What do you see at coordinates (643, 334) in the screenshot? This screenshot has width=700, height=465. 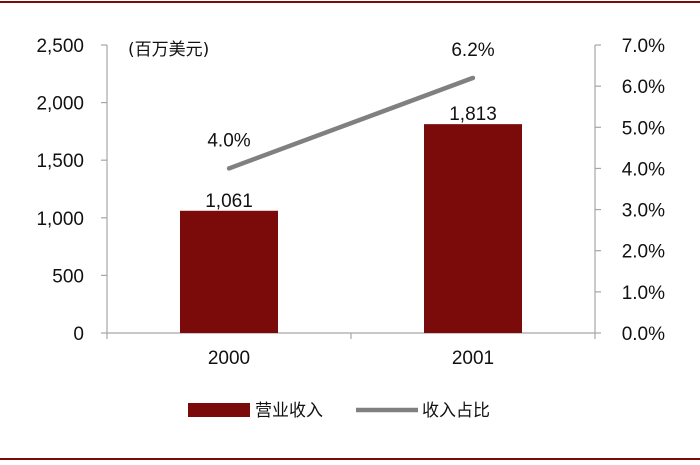 I see `right-y-tick-label: 0.0%` at bounding box center [643, 334].